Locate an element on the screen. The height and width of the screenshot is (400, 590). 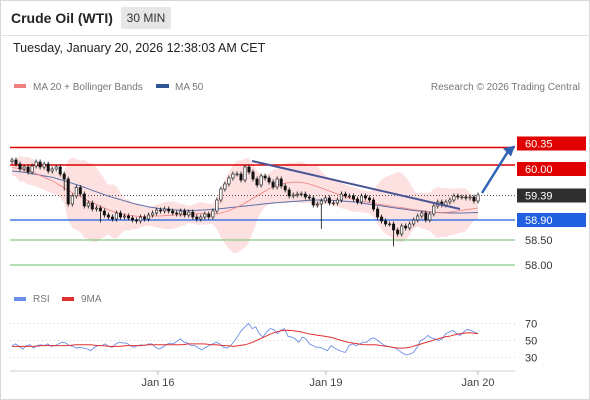
chart-header: Crude Oil (WTI) 30 MIN is located at coordinates (295, 19).